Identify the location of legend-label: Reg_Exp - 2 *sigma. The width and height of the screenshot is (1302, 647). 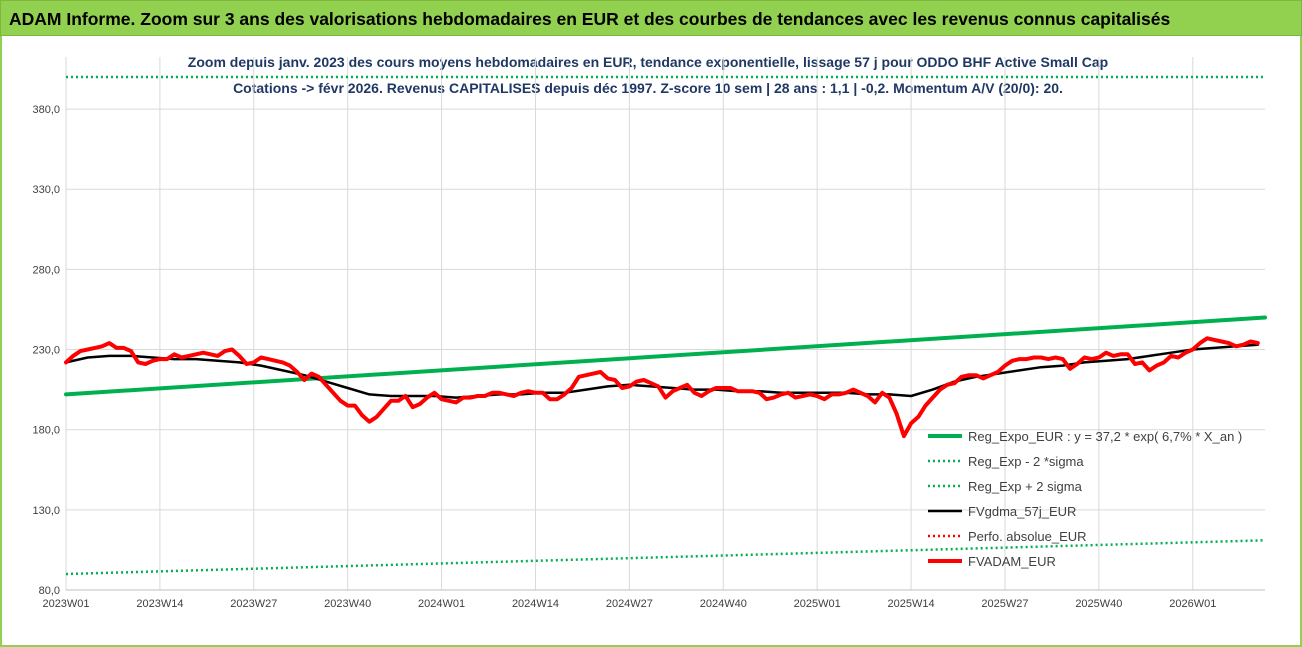
(1026, 461).